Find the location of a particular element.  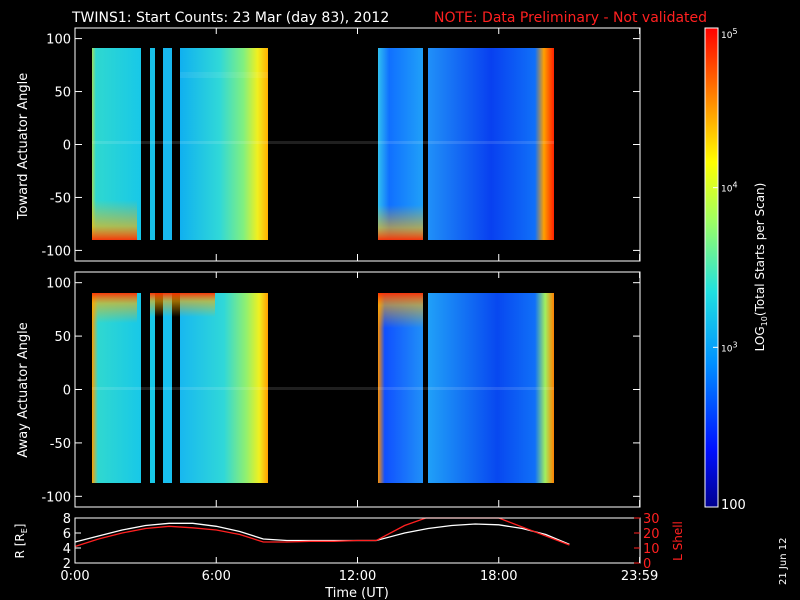

date-stamp: 21 Jun 12 is located at coordinates (783, 561).